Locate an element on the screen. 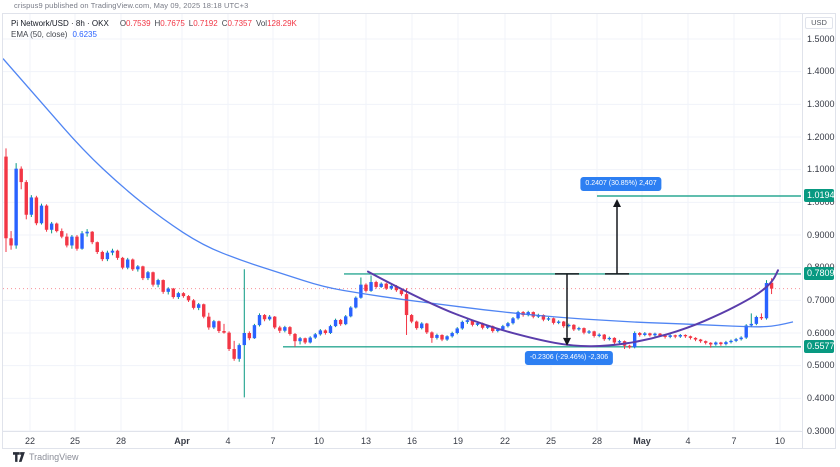 The height and width of the screenshot is (467, 840). price-tick-label: 0.3000 is located at coordinates (821, 430).